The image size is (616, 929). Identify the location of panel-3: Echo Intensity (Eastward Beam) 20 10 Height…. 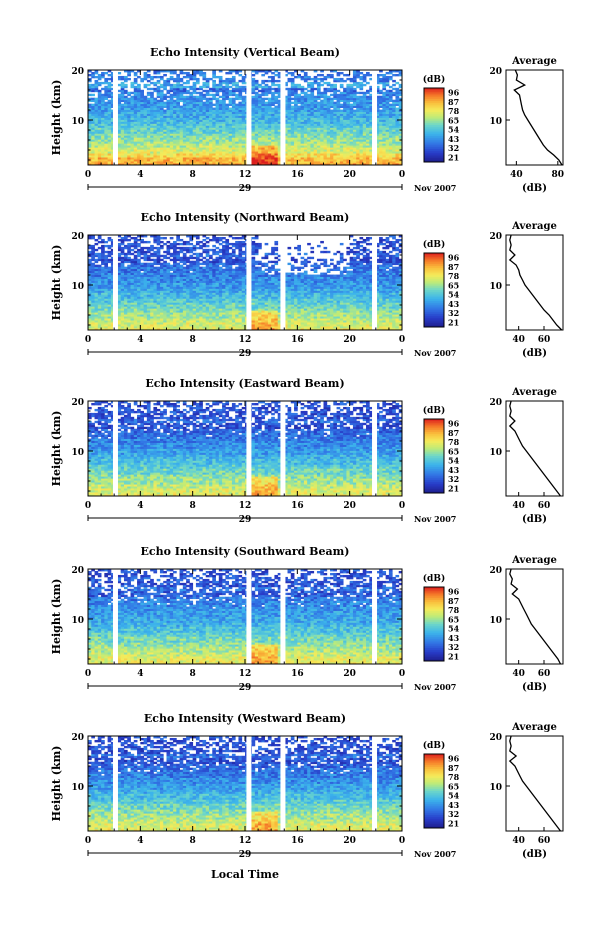
(307, 451).